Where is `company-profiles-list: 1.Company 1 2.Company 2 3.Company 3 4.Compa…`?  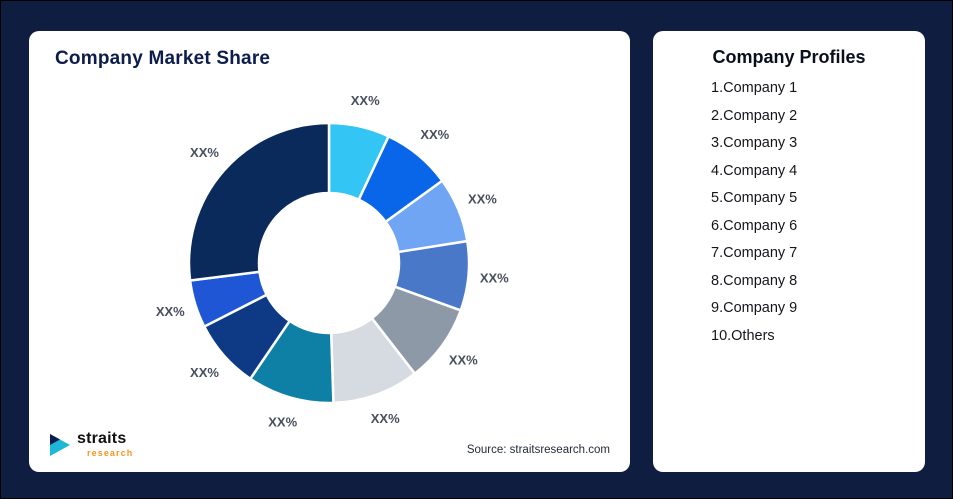 company-profiles-list: 1.Company 1 2.Company 2 3.Company 3 4.Compa… is located at coordinates (754, 212).